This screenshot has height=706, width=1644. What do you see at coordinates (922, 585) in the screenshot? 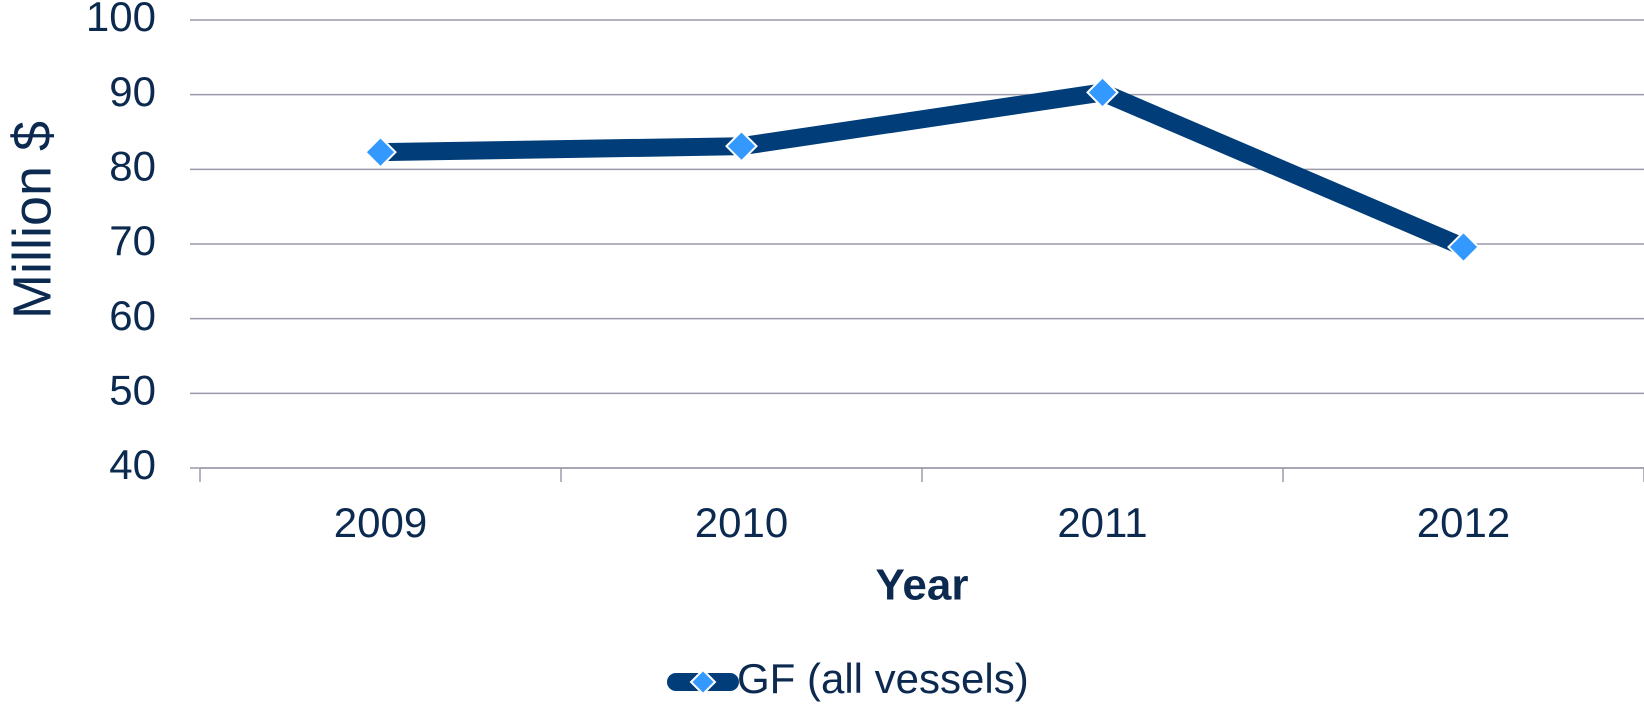
I see `x-axis-title: Year` at bounding box center [922, 585].